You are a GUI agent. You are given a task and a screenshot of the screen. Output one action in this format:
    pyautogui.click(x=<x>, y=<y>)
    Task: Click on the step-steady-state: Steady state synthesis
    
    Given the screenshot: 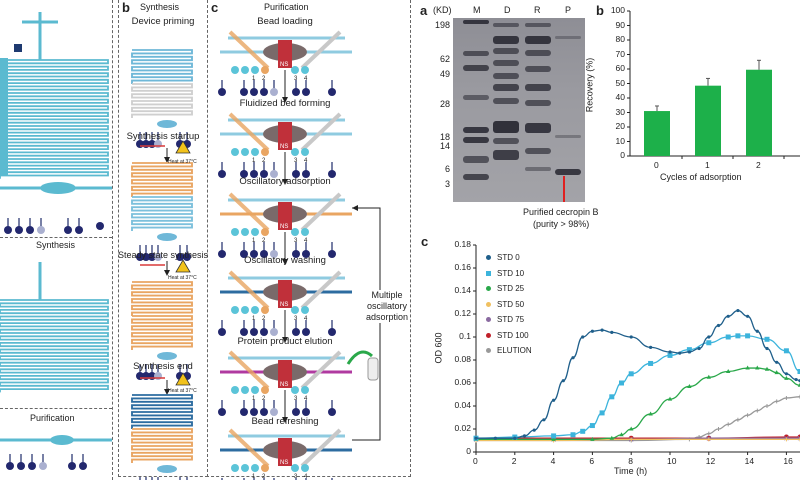 What is the action you would take?
    pyautogui.click(x=163, y=255)
    